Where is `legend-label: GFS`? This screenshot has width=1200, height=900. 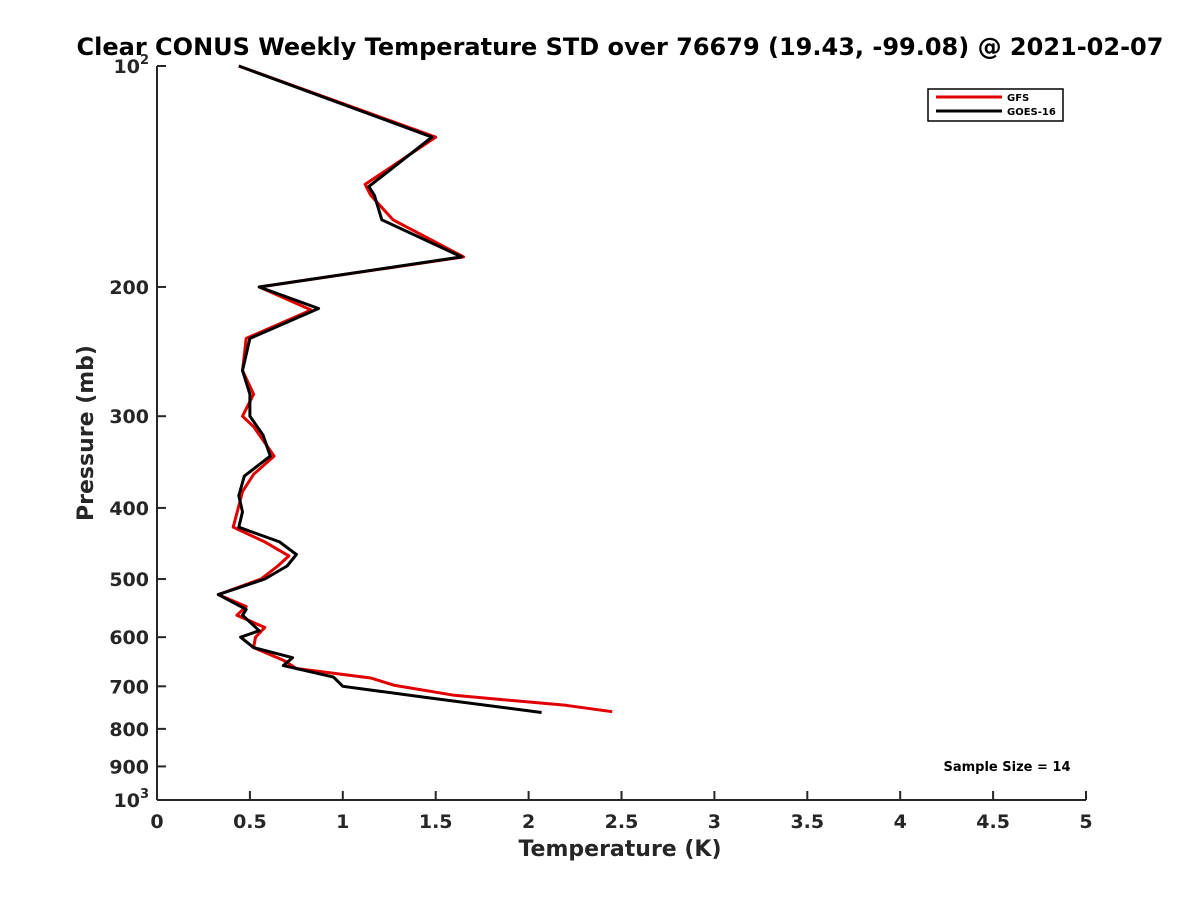 legend-label: GFS is located at coordinates (1018, 98).